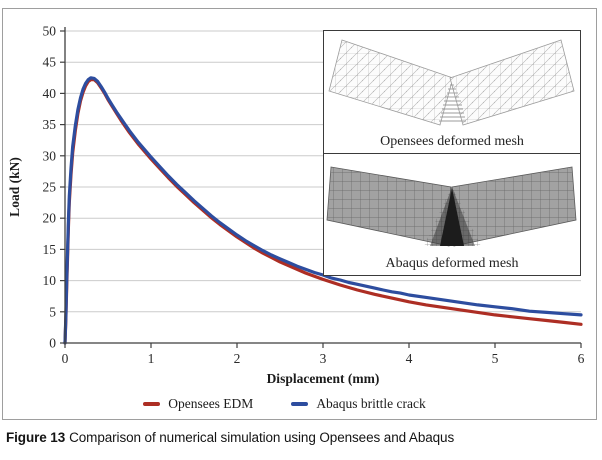 The height and width of the screenshot is (460, 602). Describe the element at coordinates (211, 403) in the screenshot. I see `legend-label-opensees: Opensees EDM` at that location.